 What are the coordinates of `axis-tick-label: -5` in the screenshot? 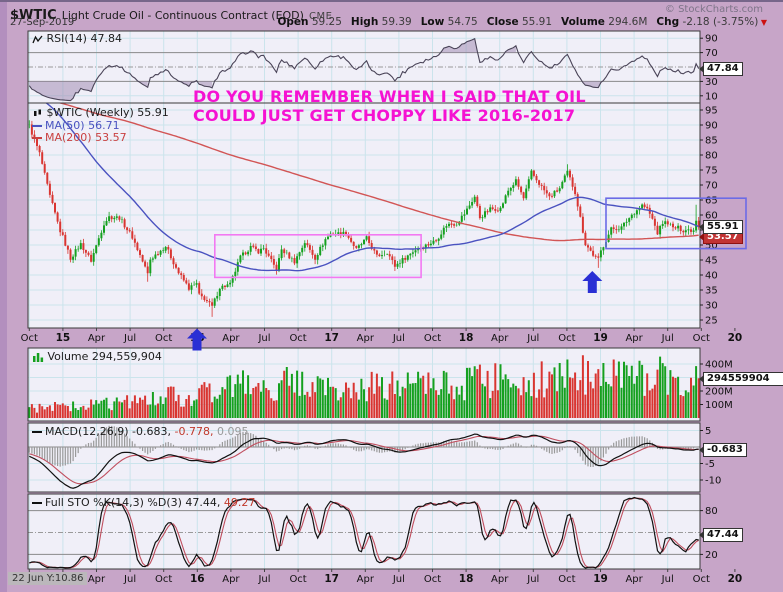 It's located at (710, 464).